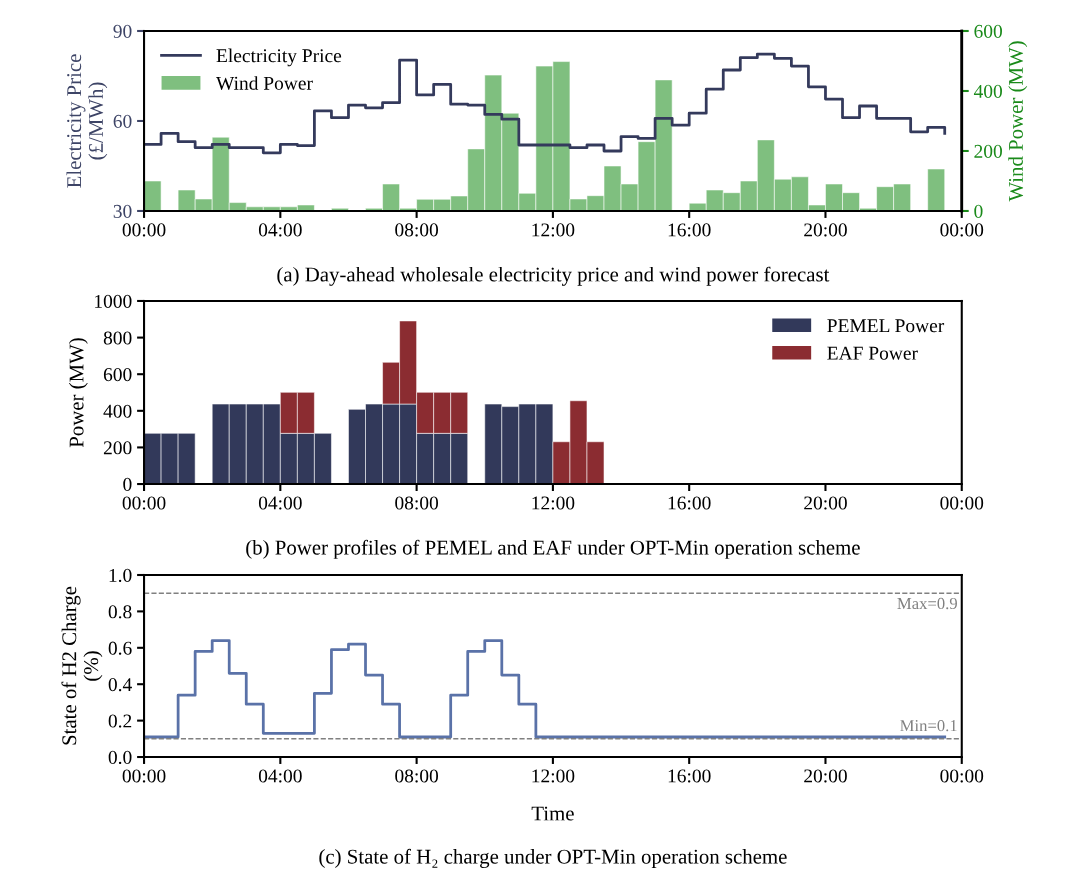 The image size is (1071, 878). Describe the element at coordinates (117, 448) in the screenshot. I see `y-tick-label: 200` at that location.